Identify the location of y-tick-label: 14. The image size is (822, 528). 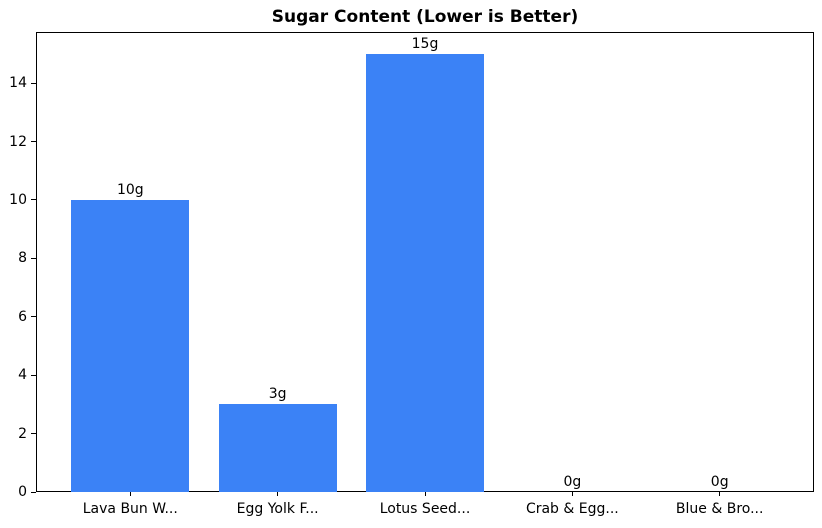
(18, 83).